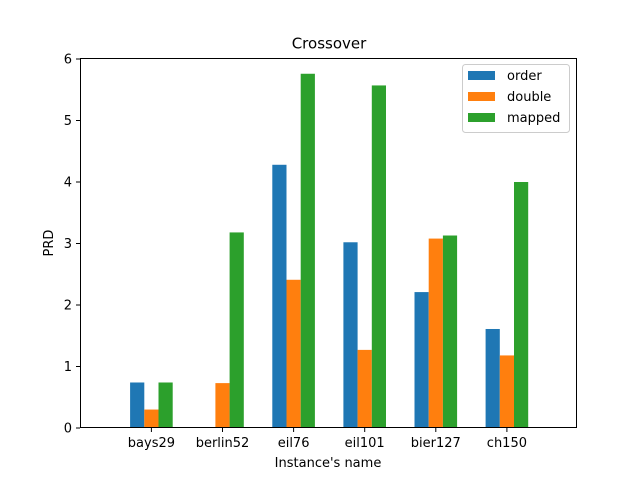  Describe the element at coordinates (524, 76) in the screenshot. I see `legend-label-order: order` at that location.